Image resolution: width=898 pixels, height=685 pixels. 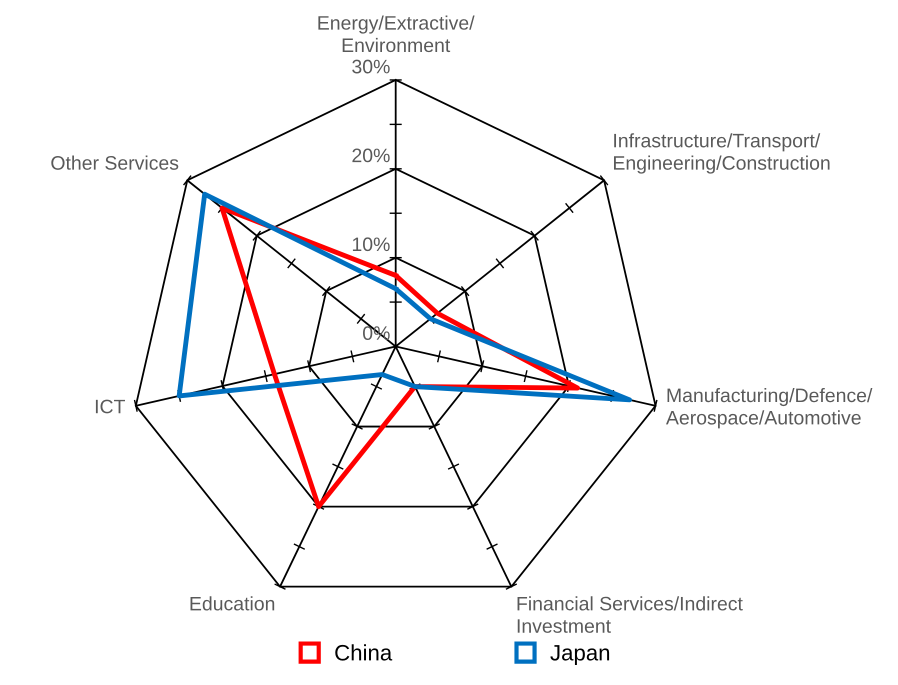 I want to click on spoke-label: Other Services, so click(x=114, y=163).